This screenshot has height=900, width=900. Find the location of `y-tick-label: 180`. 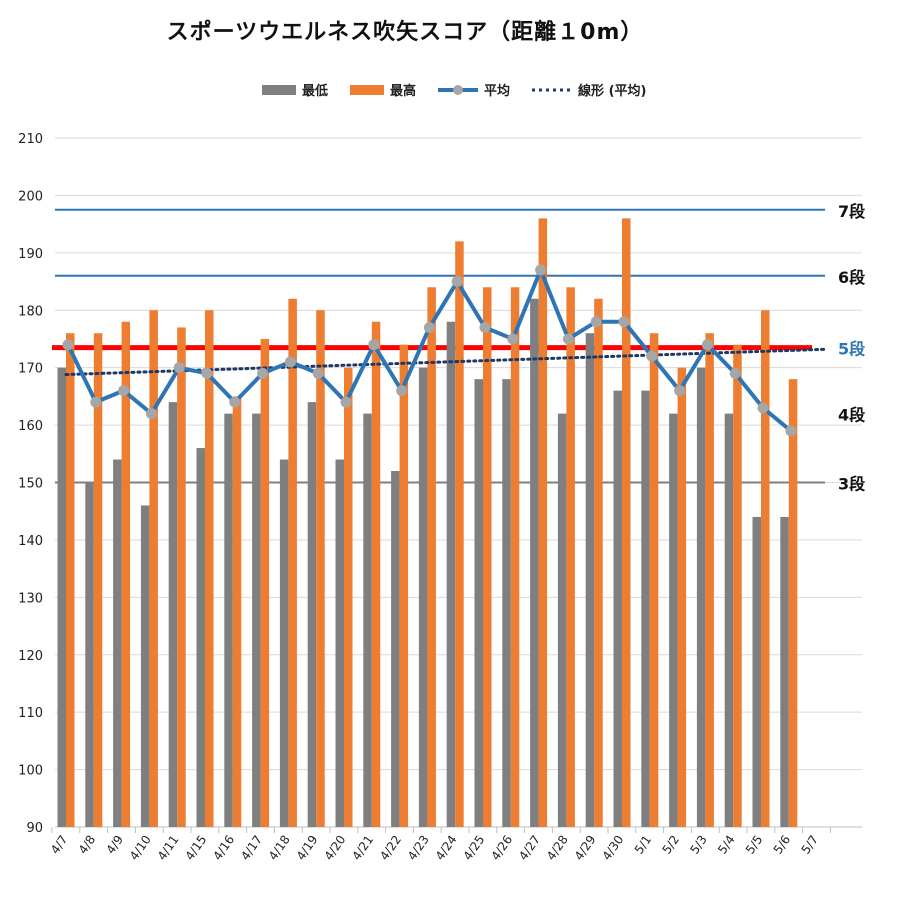

y-tick-label: 180 is located at coordinates (30, 311).